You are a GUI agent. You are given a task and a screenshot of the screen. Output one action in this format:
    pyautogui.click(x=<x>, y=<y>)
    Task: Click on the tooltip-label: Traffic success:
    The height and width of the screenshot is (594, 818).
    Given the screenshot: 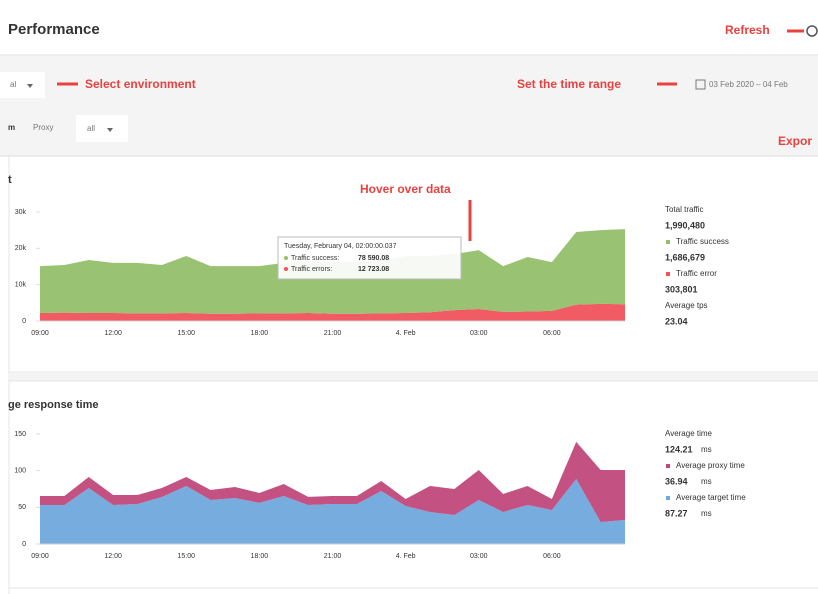 What is the action you would take?
    pyautogui.click(x=315, y=258)
    